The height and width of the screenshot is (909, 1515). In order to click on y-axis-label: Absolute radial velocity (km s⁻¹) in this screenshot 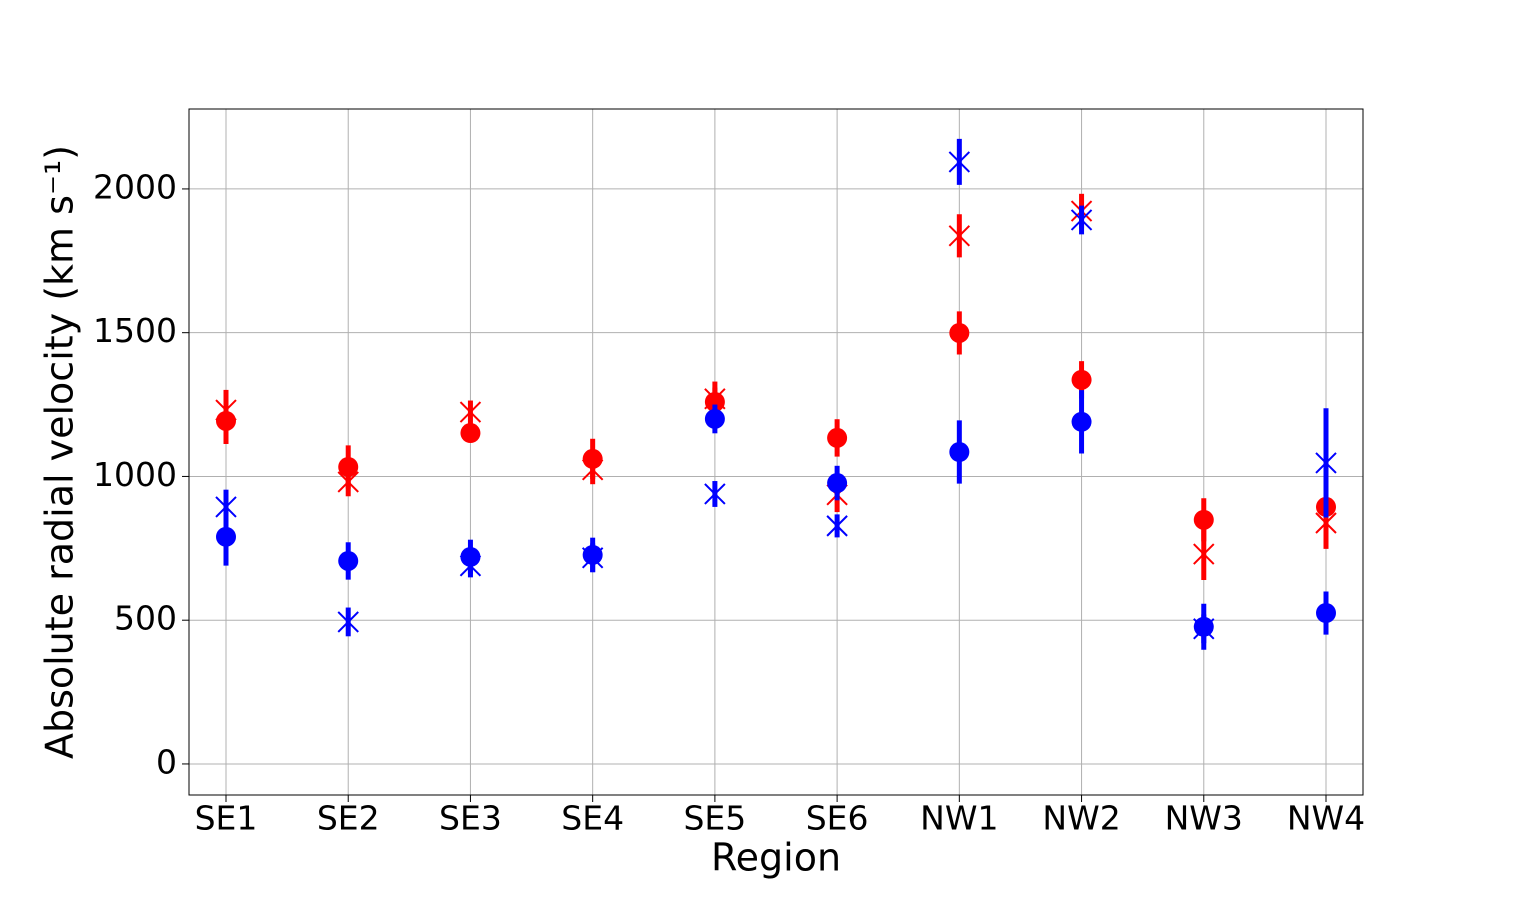, I will do `click(60, 452)`.